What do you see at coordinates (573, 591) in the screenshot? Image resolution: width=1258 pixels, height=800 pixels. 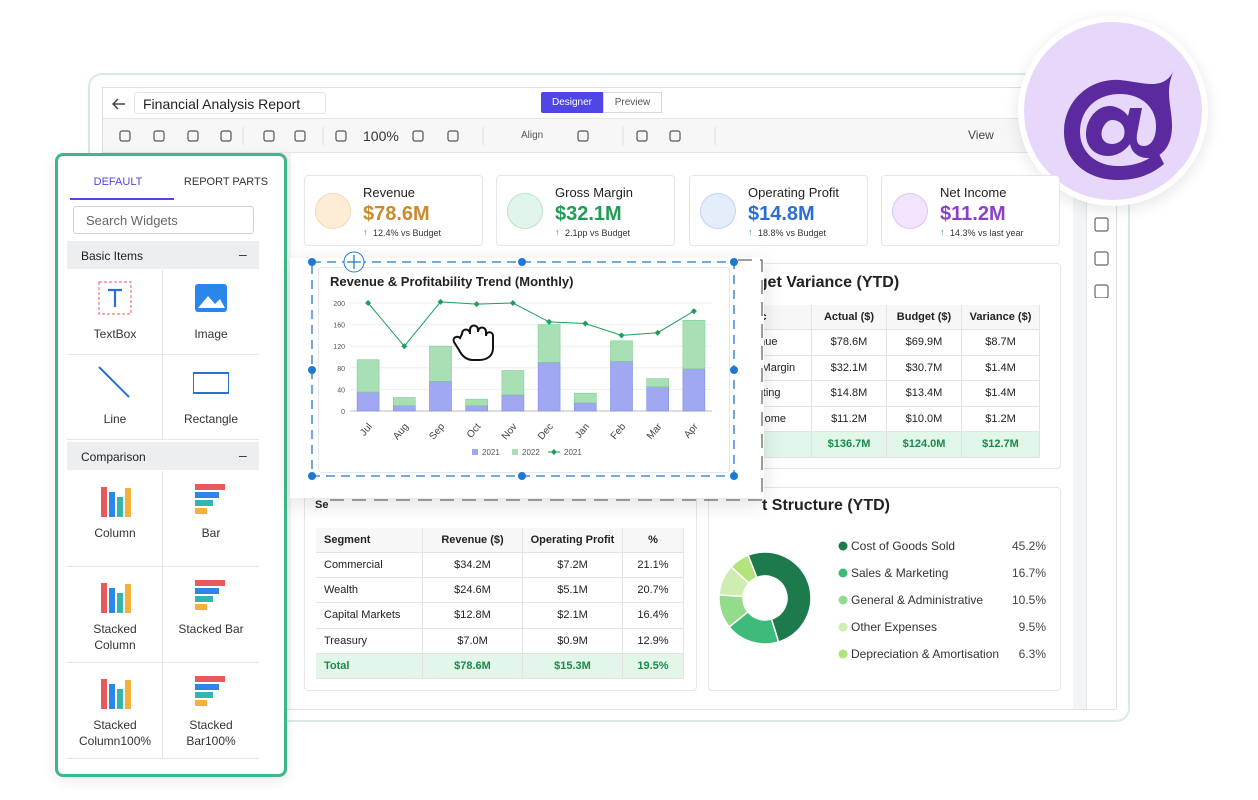 I see `table-cell: $5.1M` at bounding box center [573, 591].